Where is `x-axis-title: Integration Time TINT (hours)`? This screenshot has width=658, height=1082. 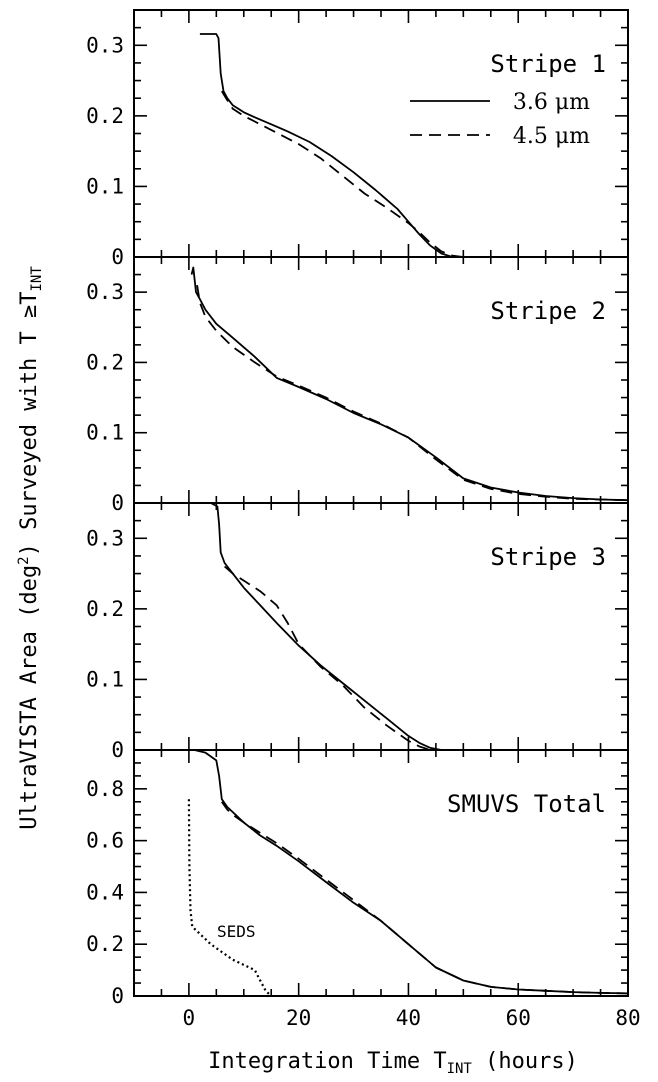 x-axis-title: Integration Time TINT (hours) is located at coordinates (393, 1063).